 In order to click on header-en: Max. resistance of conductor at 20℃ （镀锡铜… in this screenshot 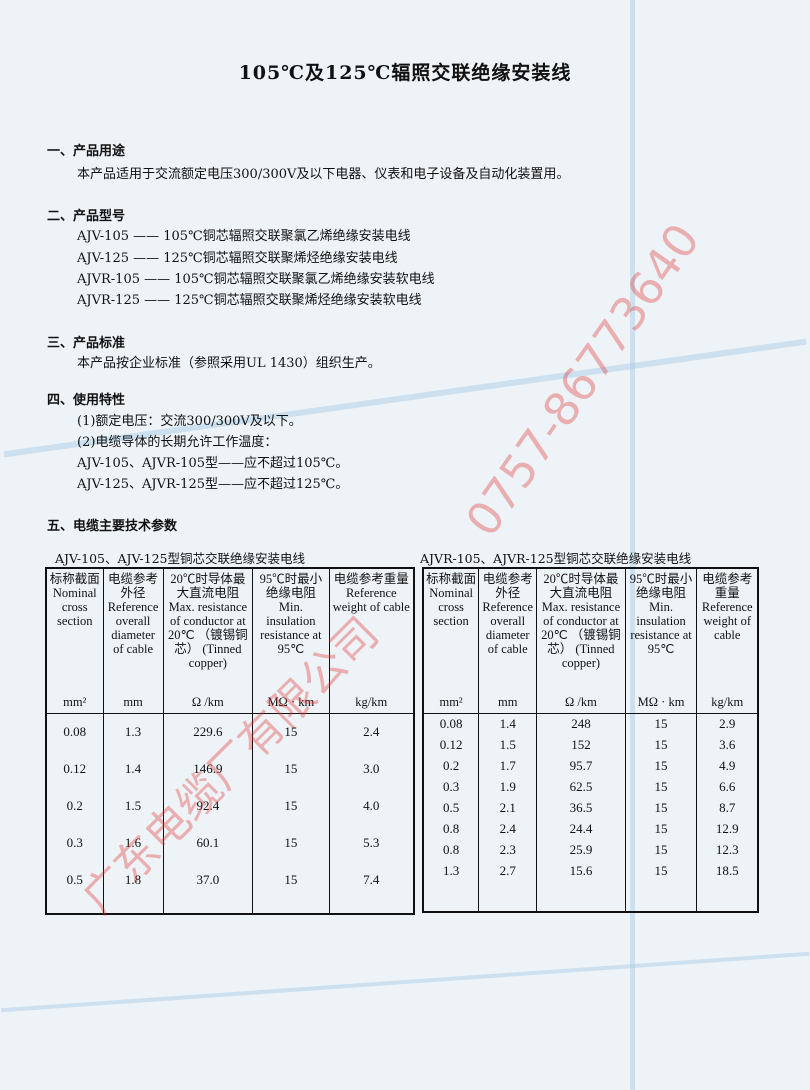, I will do `click(581, 635)`.